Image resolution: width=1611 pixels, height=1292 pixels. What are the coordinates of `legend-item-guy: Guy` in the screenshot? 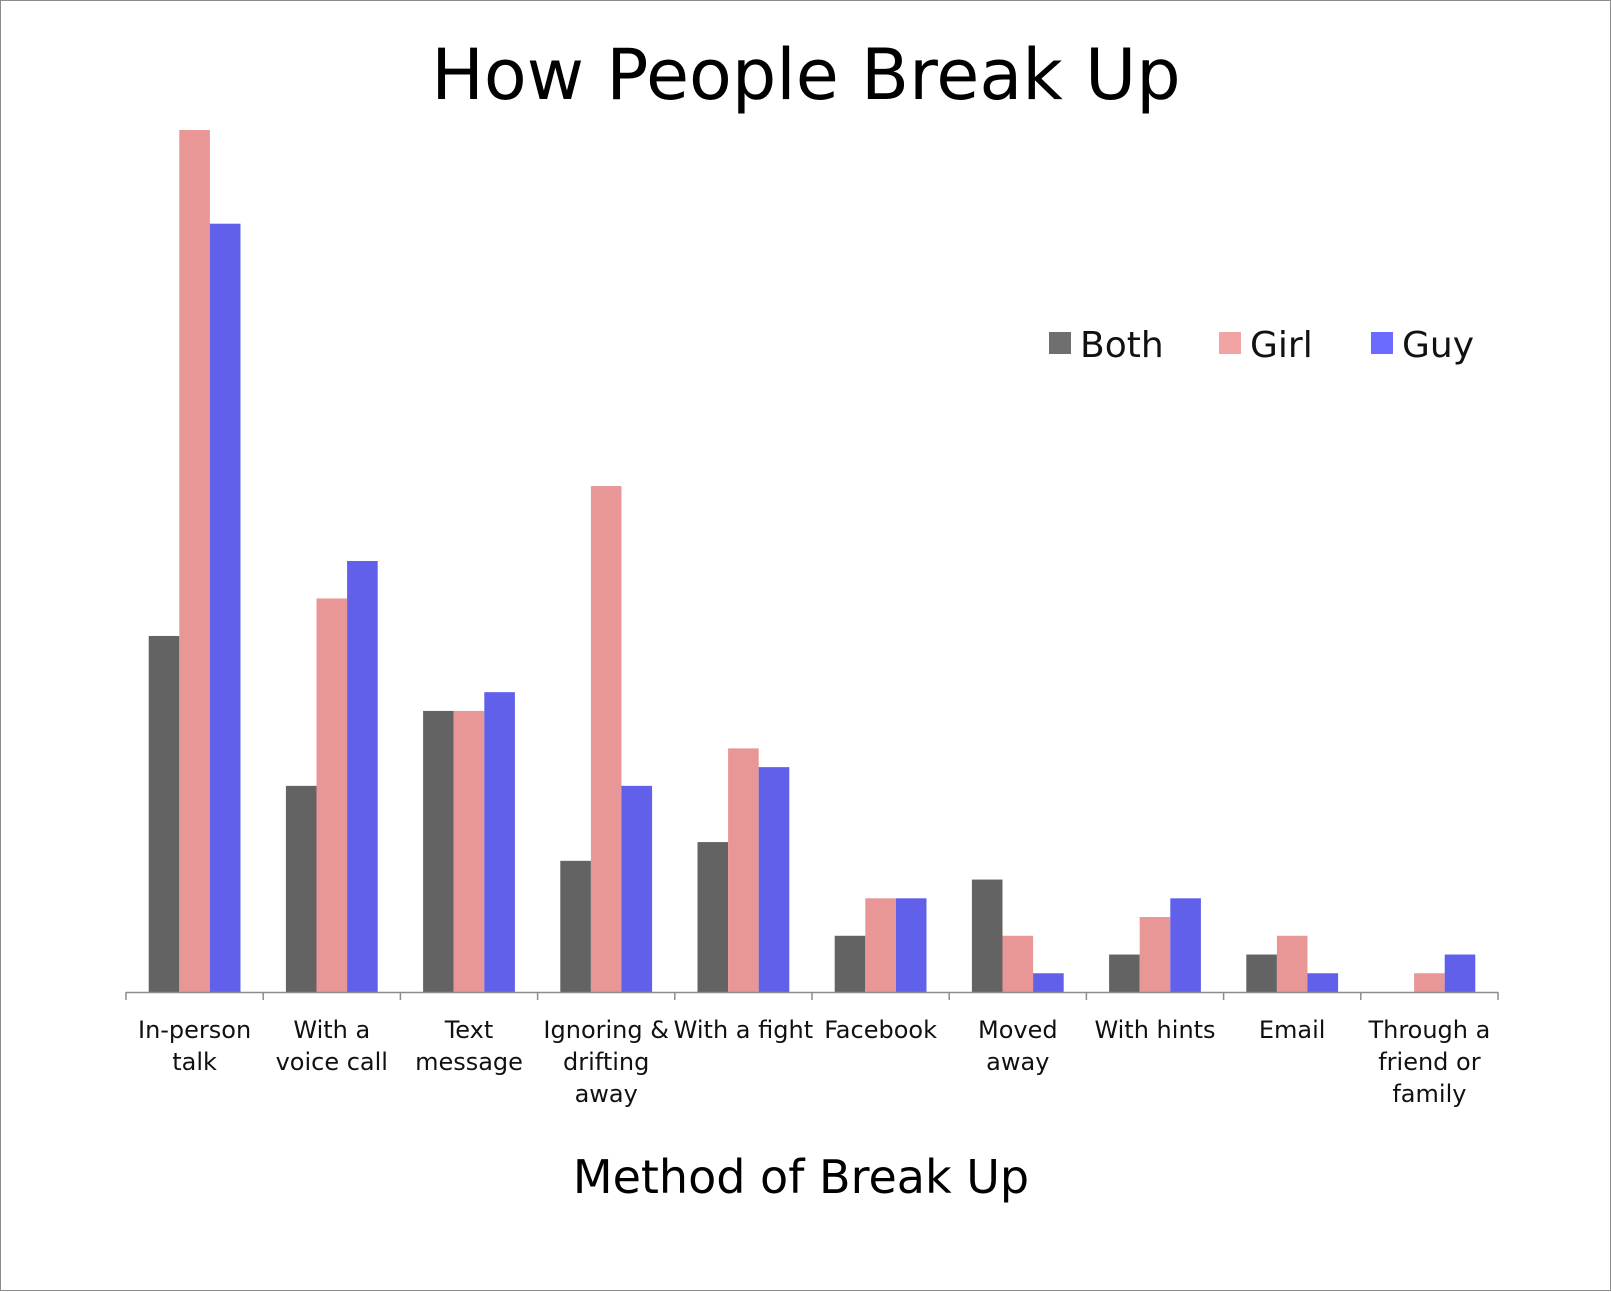 It's located at (1422, 345).